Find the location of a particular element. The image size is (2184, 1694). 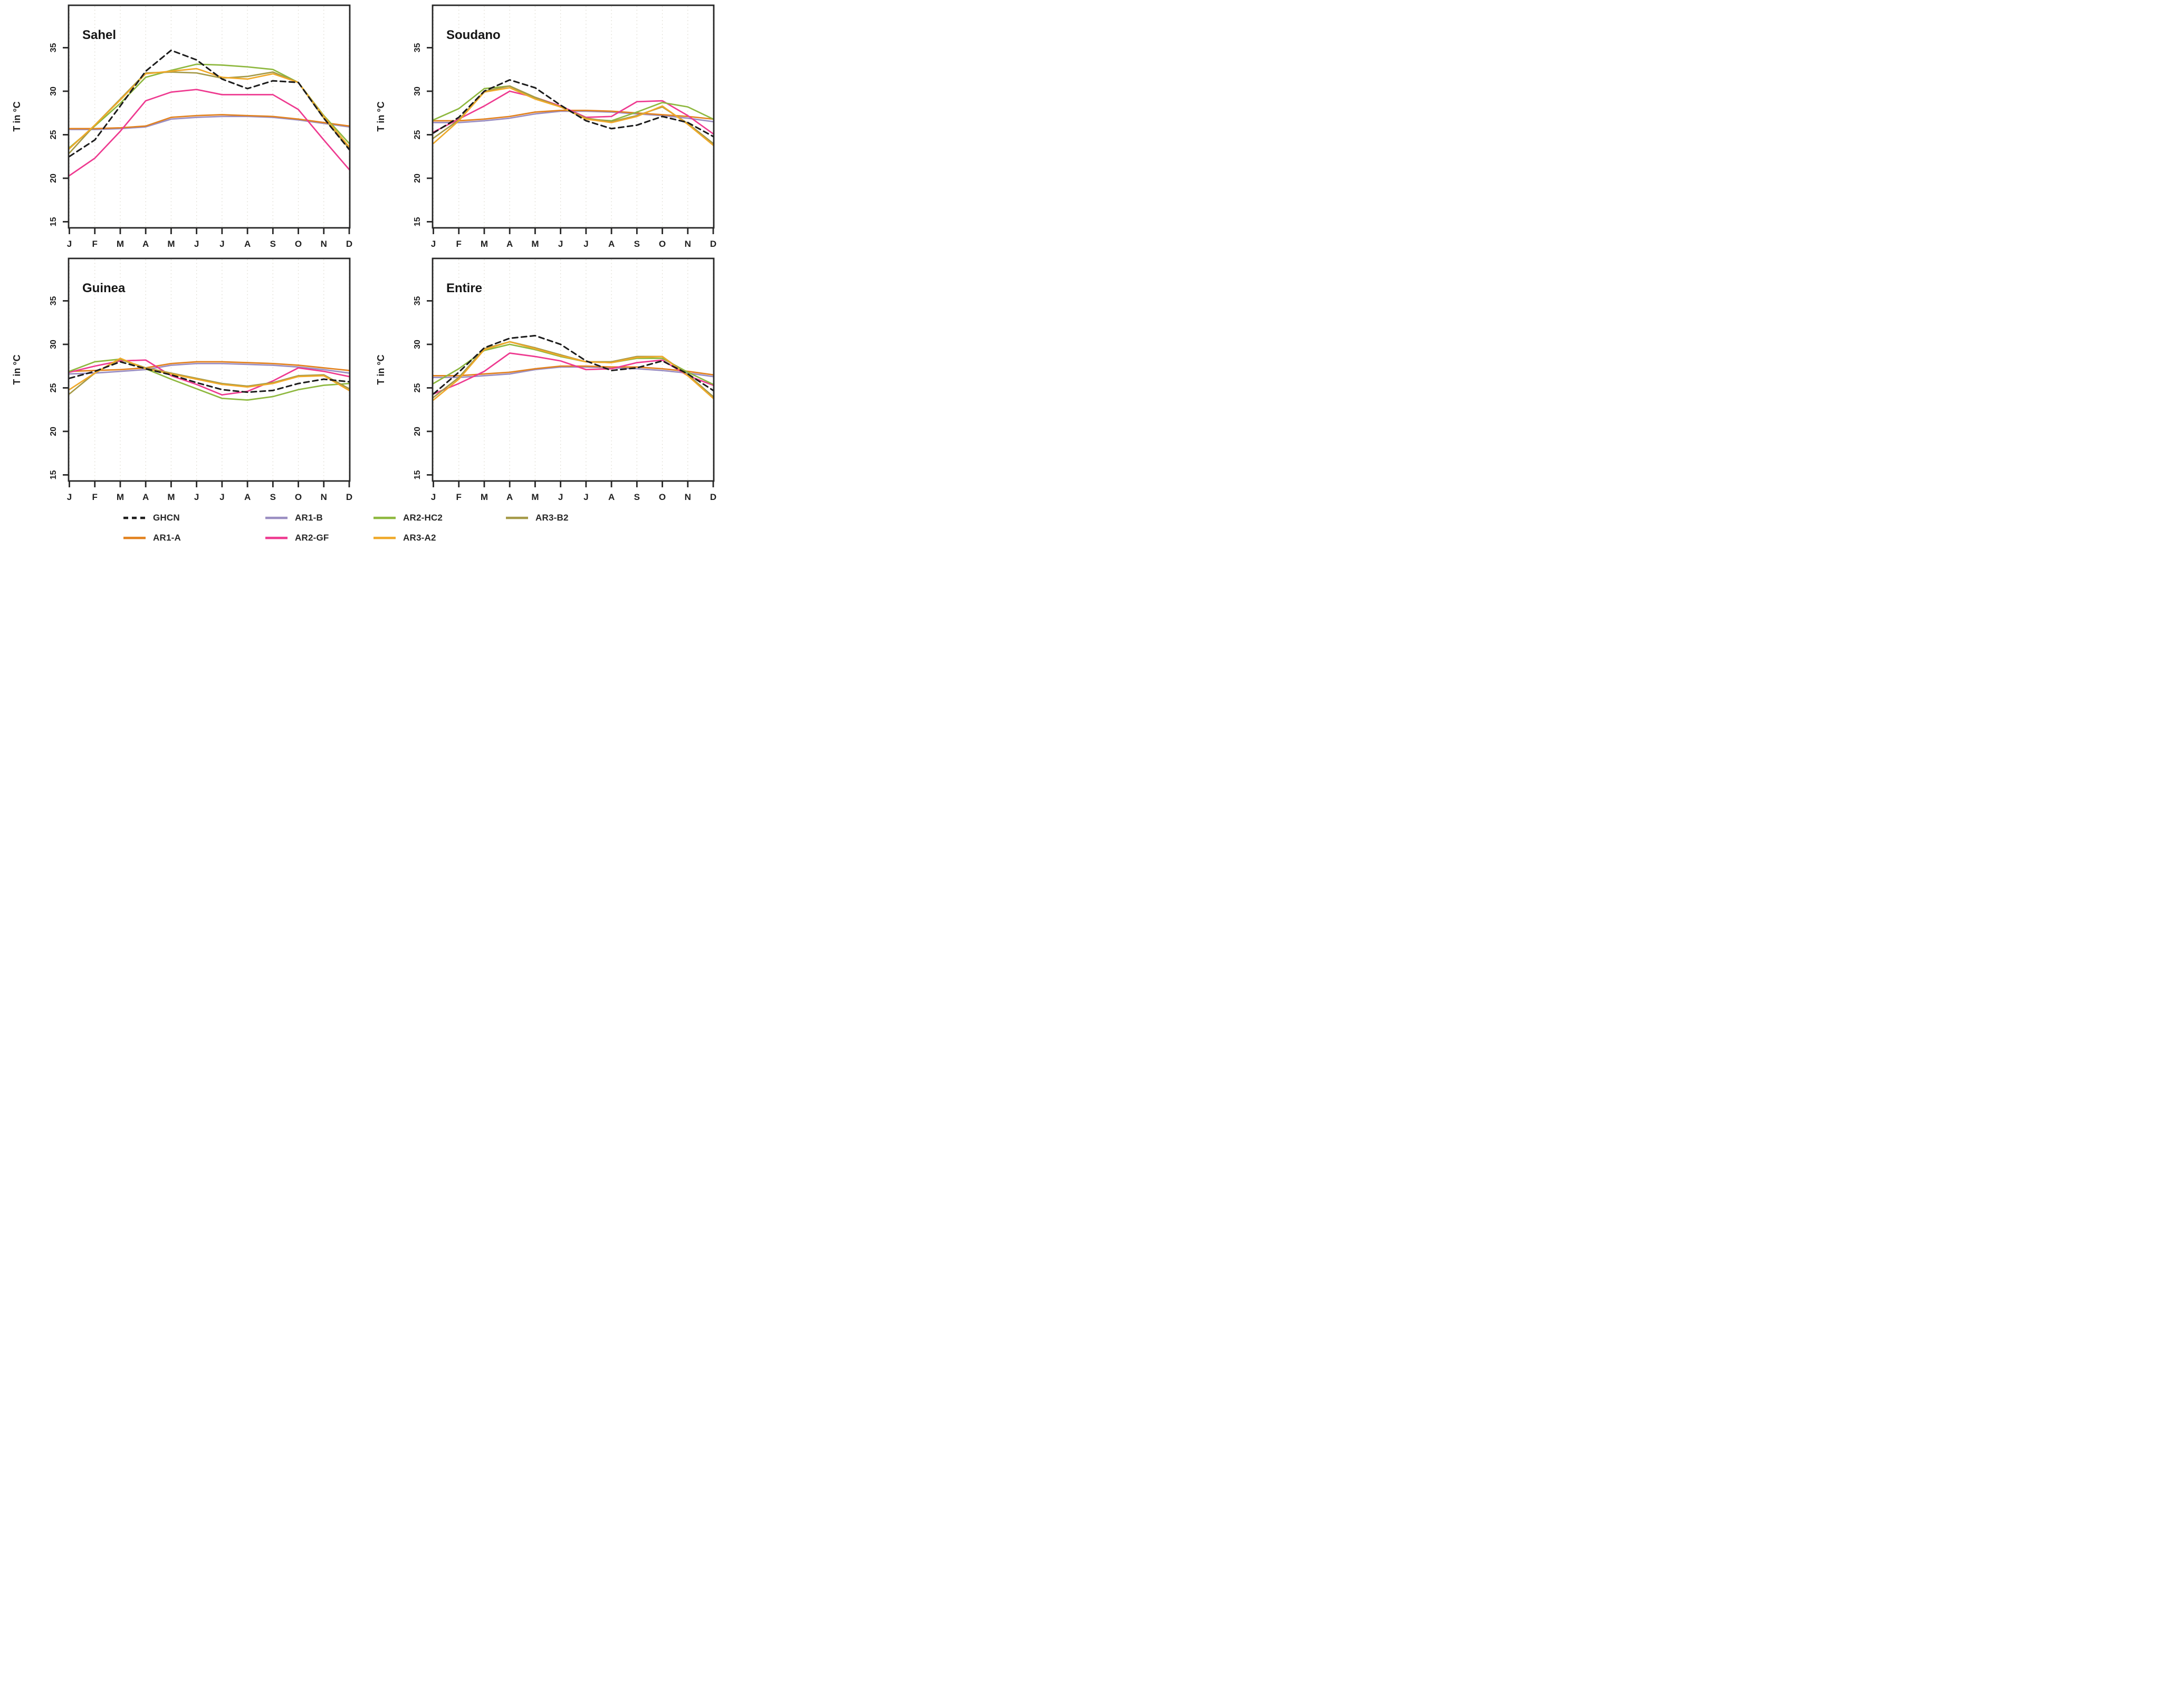

panel-sahel: 15 20 25 30 35 J F M A M J J A S O N D T in °C Sahel is located at coordinates (182, 126).